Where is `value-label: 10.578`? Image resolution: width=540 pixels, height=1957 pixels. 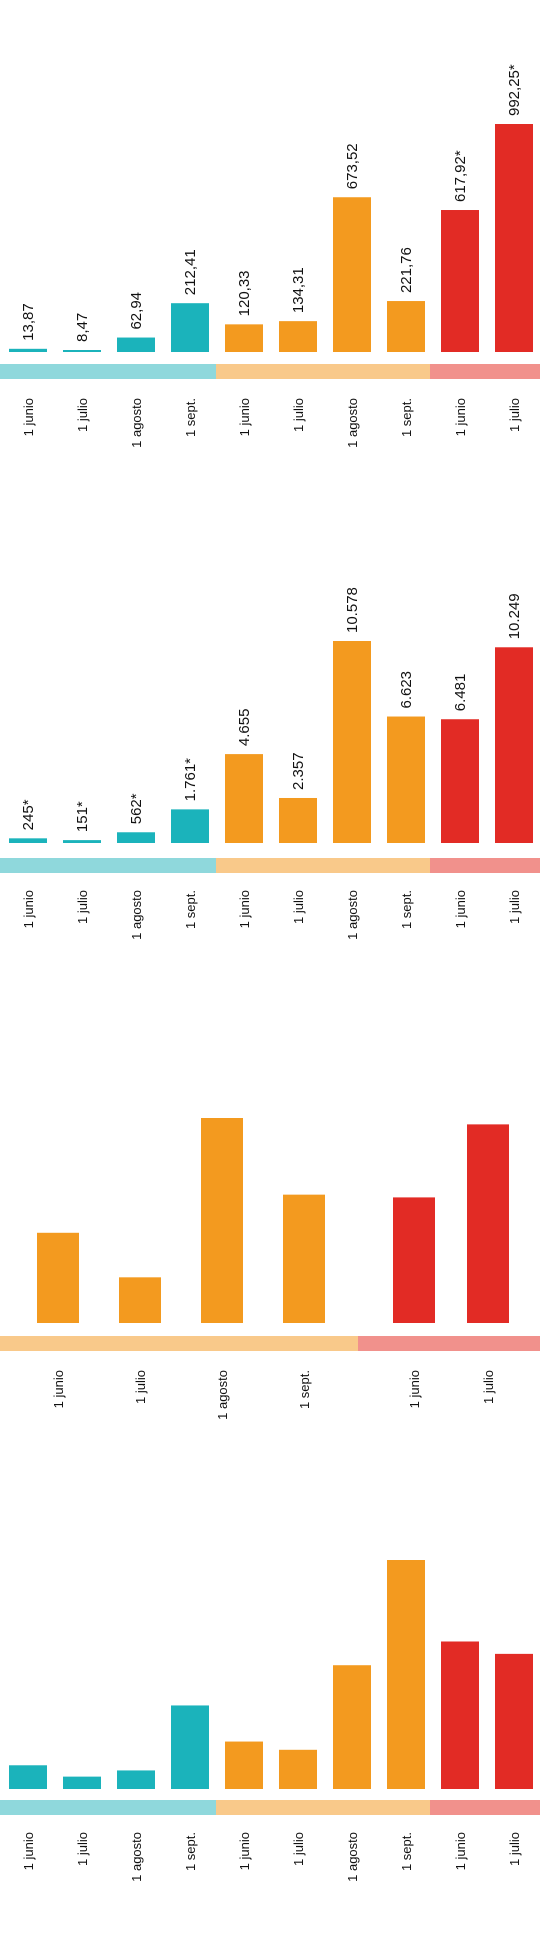 value-label: 10.578 is located at coordinates (352, 610).